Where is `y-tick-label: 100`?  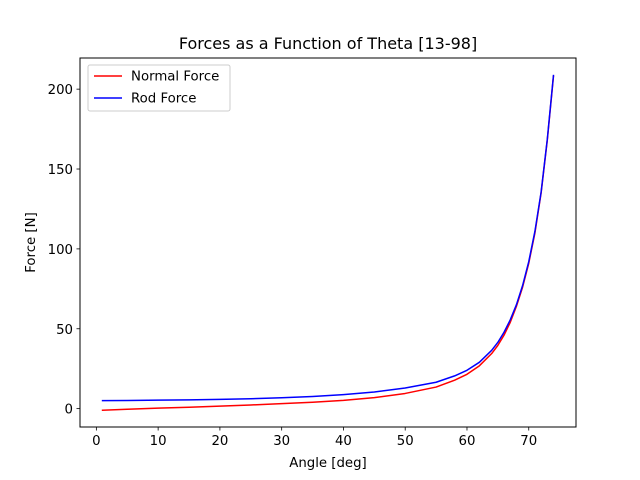
y-tick-label: 100 is located at coordinates (60, 250).